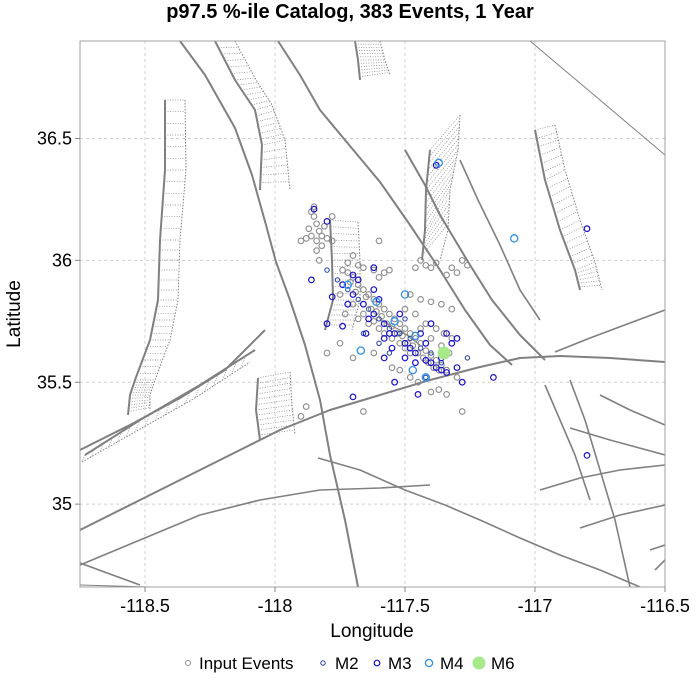 This screenshot has height=681, width=700. What do you see at coordinates (262, 116) in the screenshot?
I see `ladder-north-east` at bounding box center [262, 116].